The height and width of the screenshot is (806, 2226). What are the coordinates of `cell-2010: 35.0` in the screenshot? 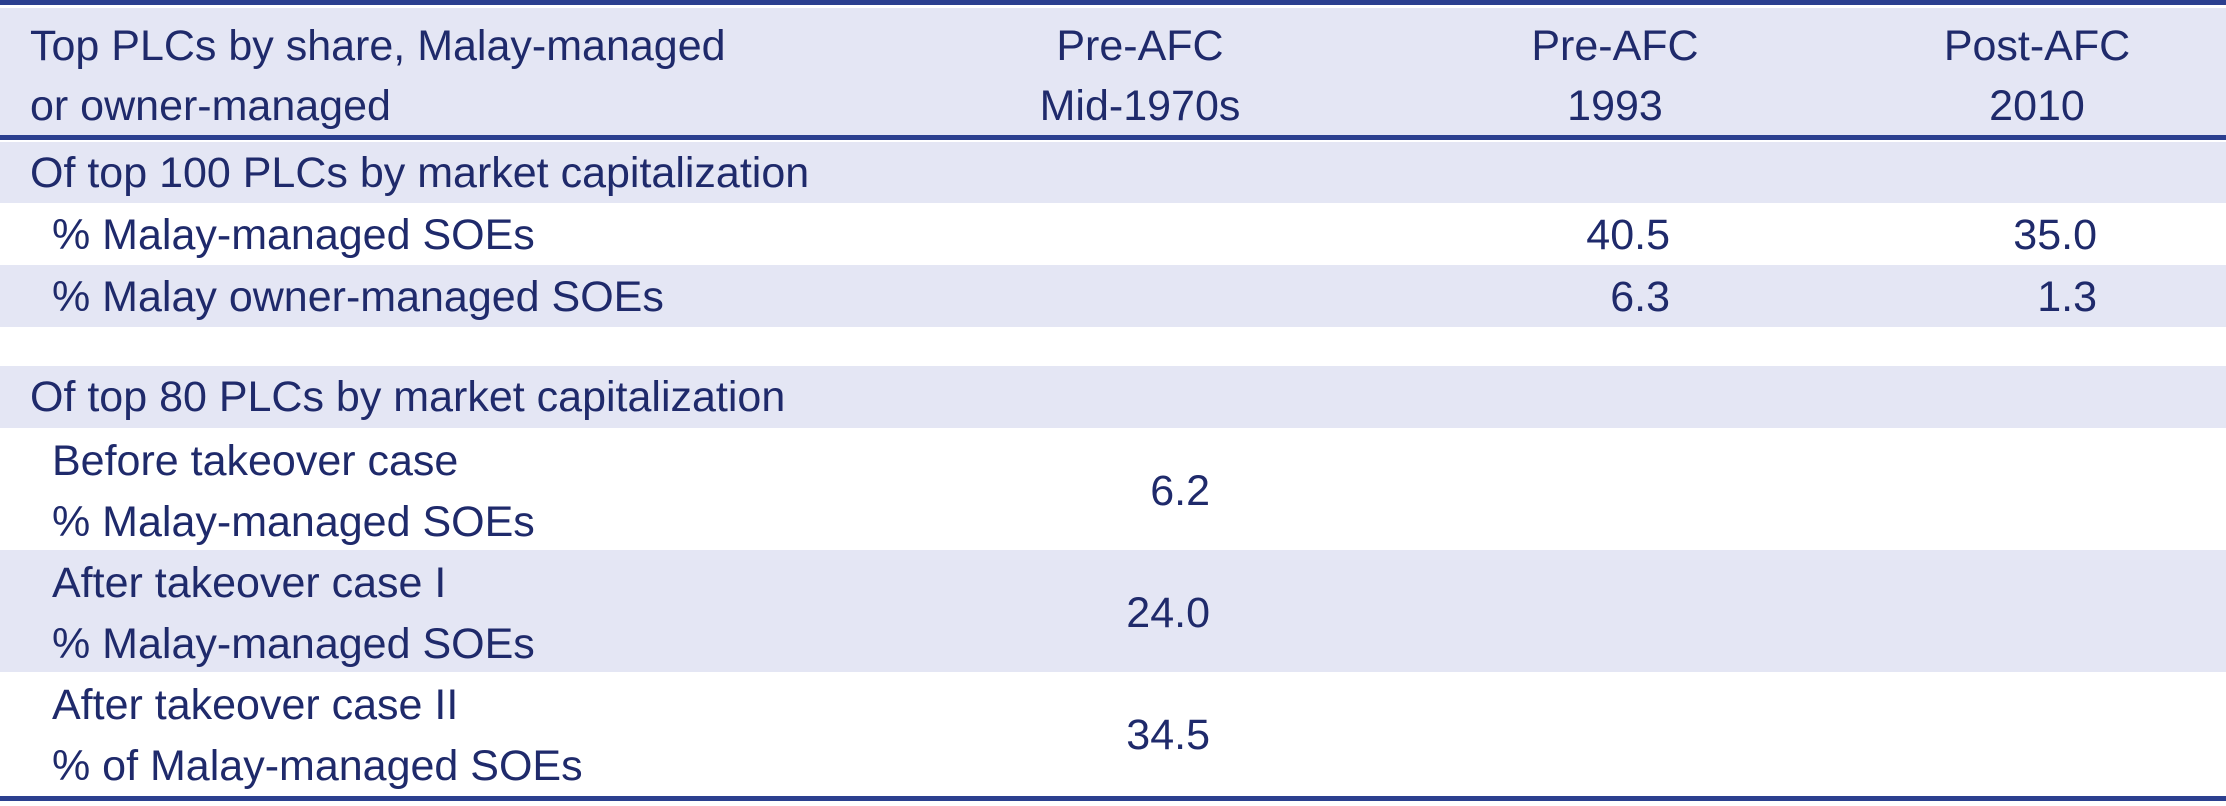 It's located at (2055, 235).